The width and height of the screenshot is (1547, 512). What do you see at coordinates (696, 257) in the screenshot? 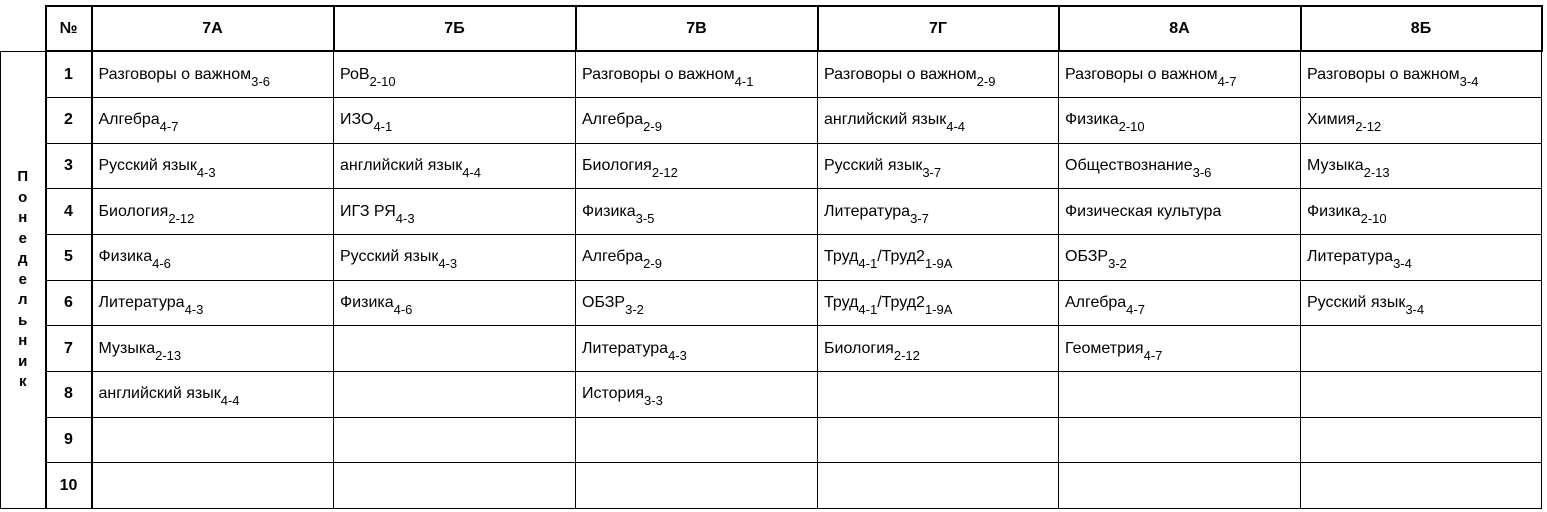
I see `lesson-cell: Алгебра2-9` at bounding box center [696, 257].